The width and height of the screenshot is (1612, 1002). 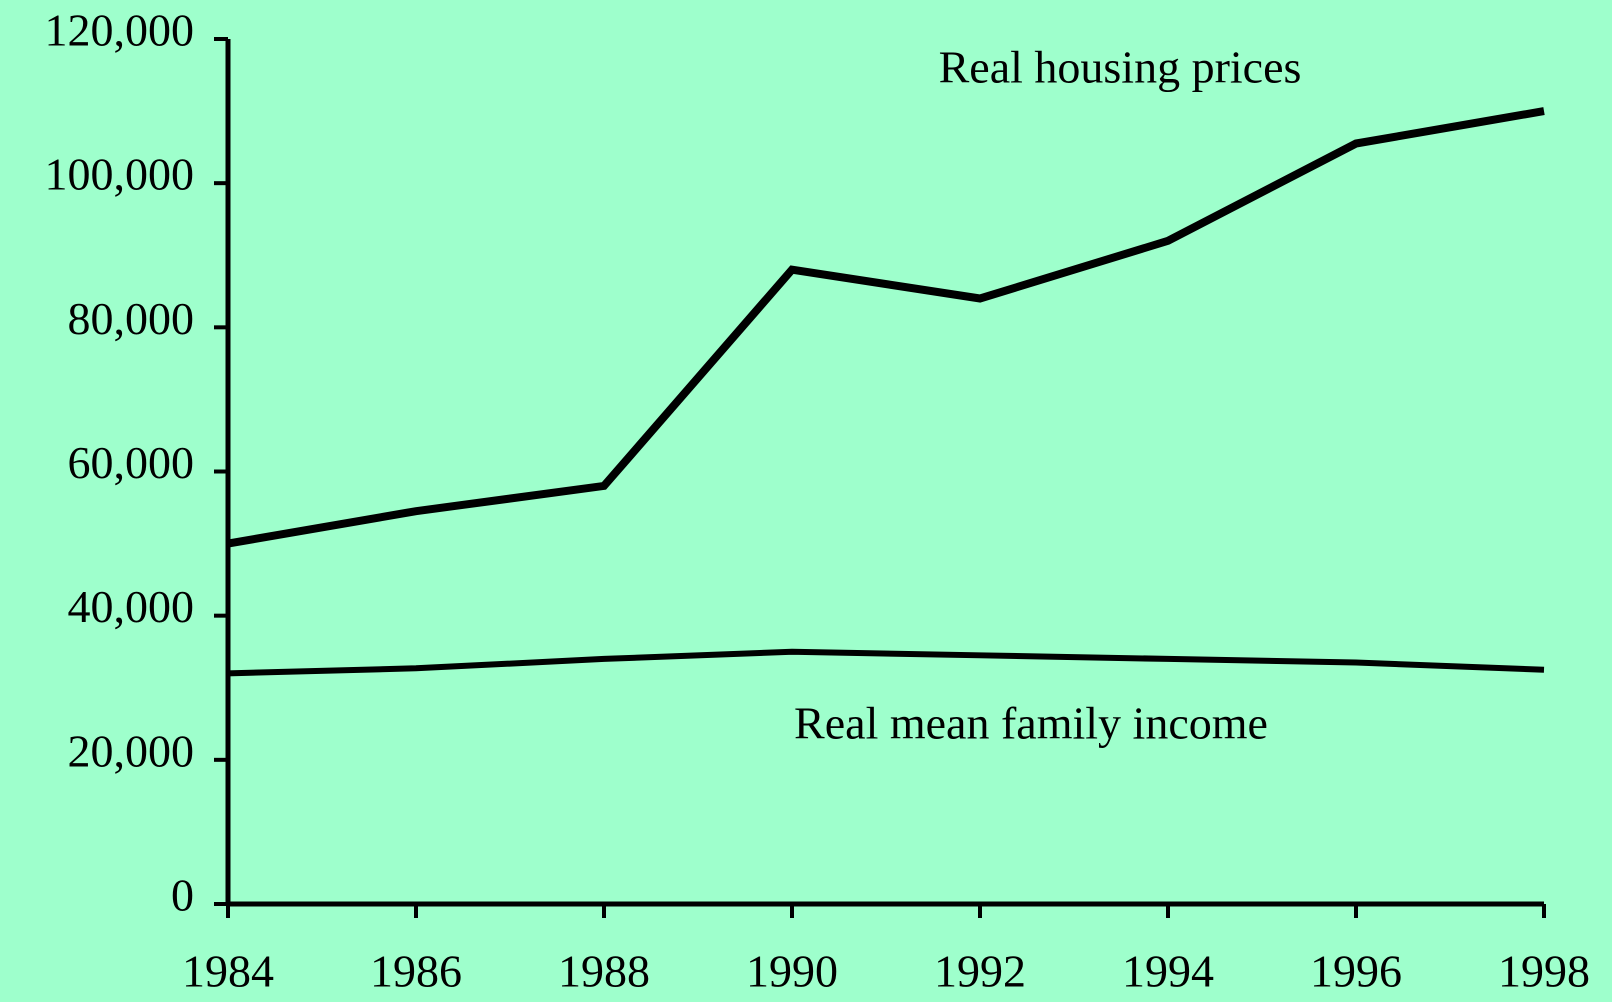 What do you see at coordinates (131, 606) in the screenshot?
I see `y-tick-label: 40,000` at bounding box center [131, 606].